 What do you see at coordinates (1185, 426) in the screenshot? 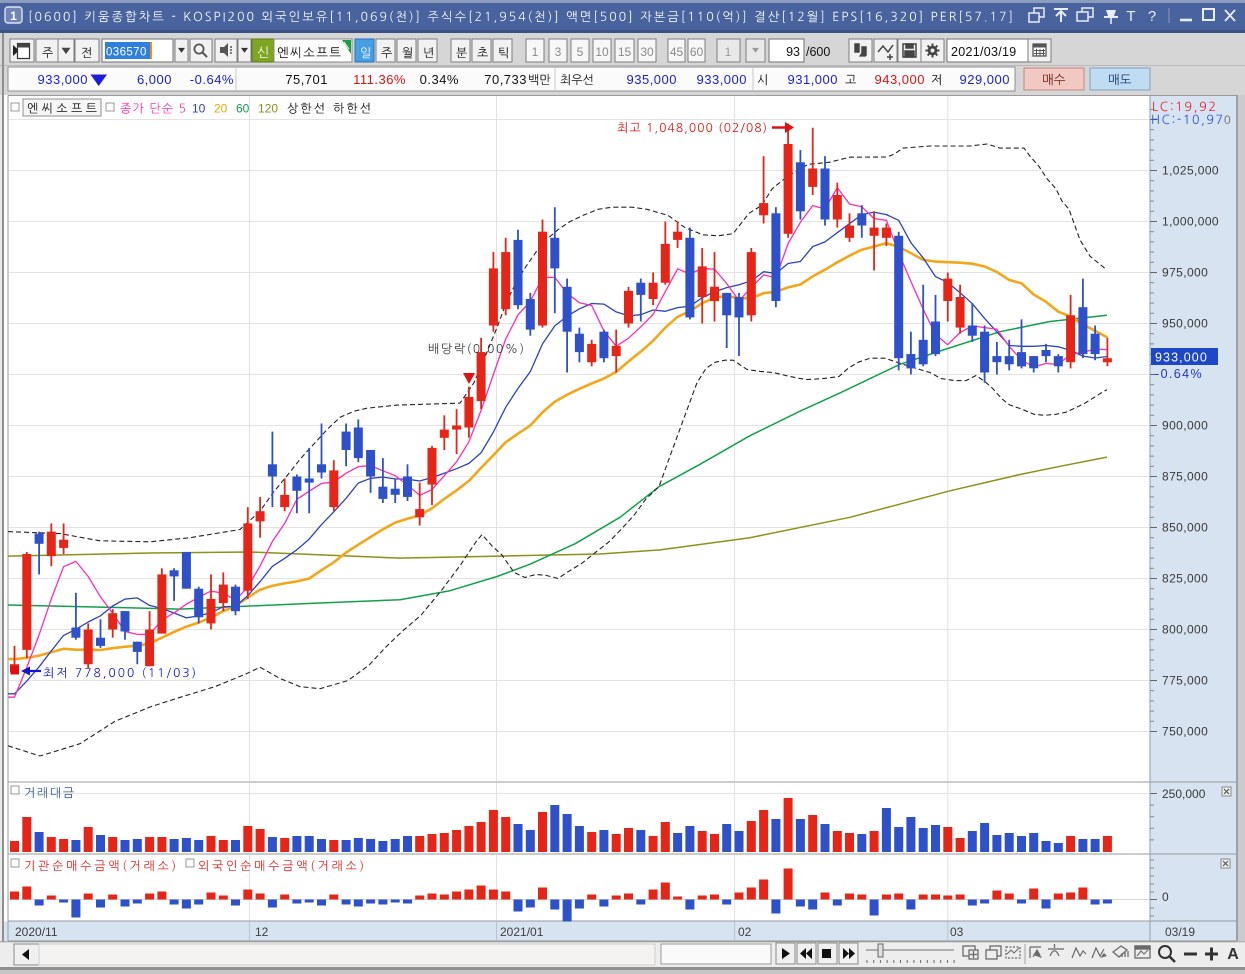
I see `svg-text: 900,000` at bounding box center [1185, 426].